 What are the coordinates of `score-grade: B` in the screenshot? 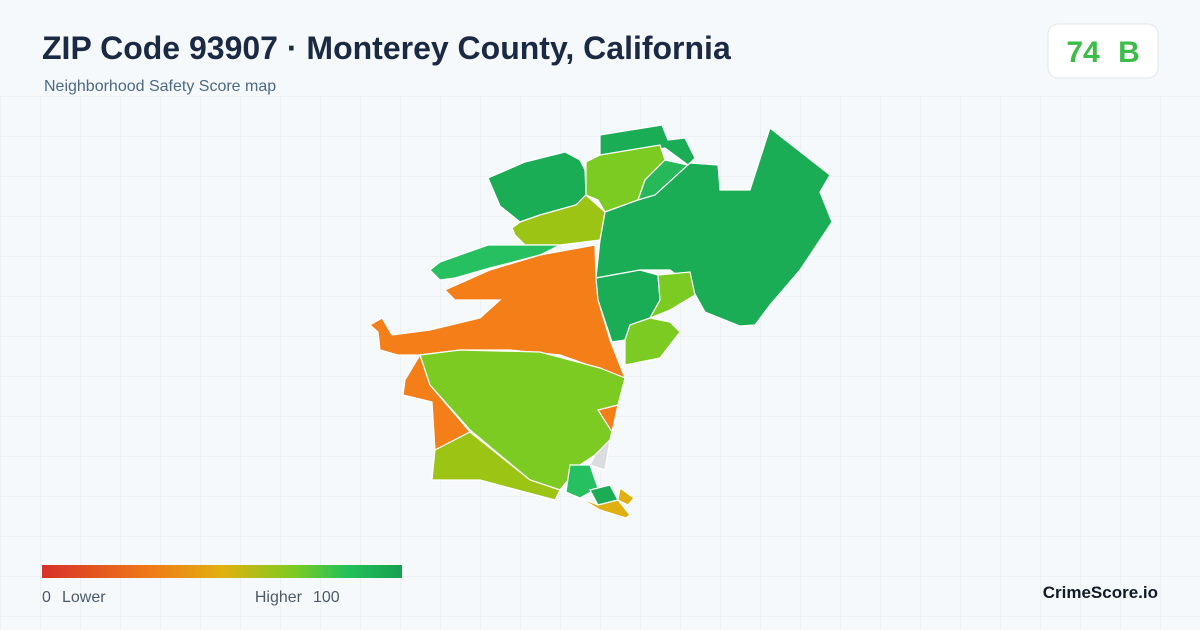 It's located at (1129, 52).